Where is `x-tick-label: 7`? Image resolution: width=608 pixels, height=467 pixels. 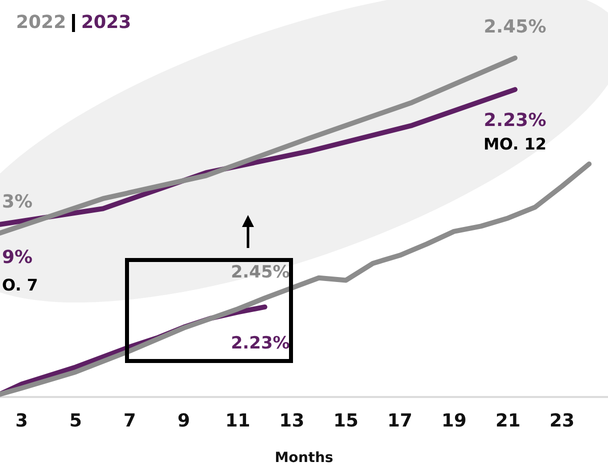
x-tick-label: 7 is located at coordinates (129, 421).